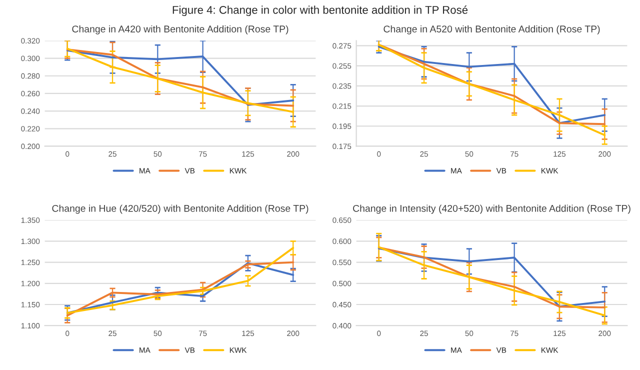 The height and width of the screenshot is (370, 640). What do you see at coordinates (320, 11) in the screenshot?
I see `caption: Figure 4: Change in color with bentonite addition in TP Rosé` at bounding box center [320, 11].